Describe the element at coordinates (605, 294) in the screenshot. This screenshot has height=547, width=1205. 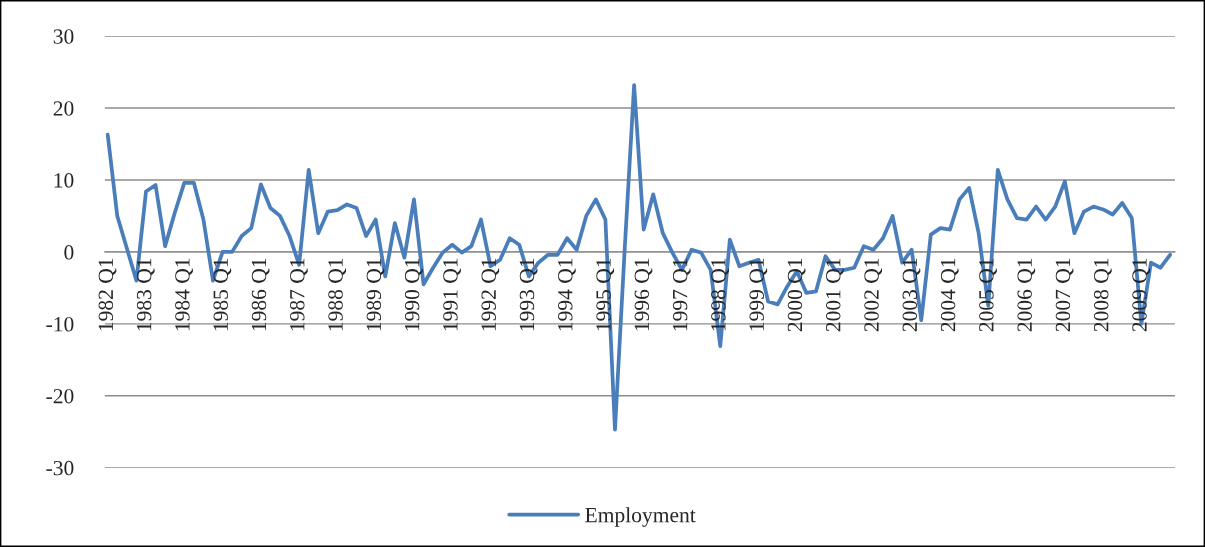
I see `x-tick-label: 1995 Q1` at that location.